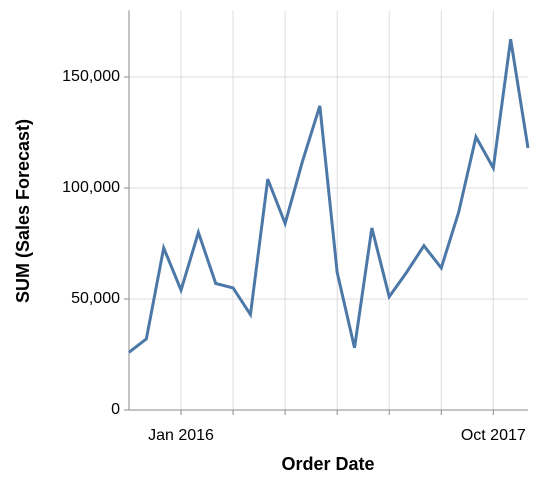 The height and width of the screenshot is (484, 544). Describe the element at coordinates (493, 435) in the screenshot. I see `x-tick-label: Oct 2017` at that location.